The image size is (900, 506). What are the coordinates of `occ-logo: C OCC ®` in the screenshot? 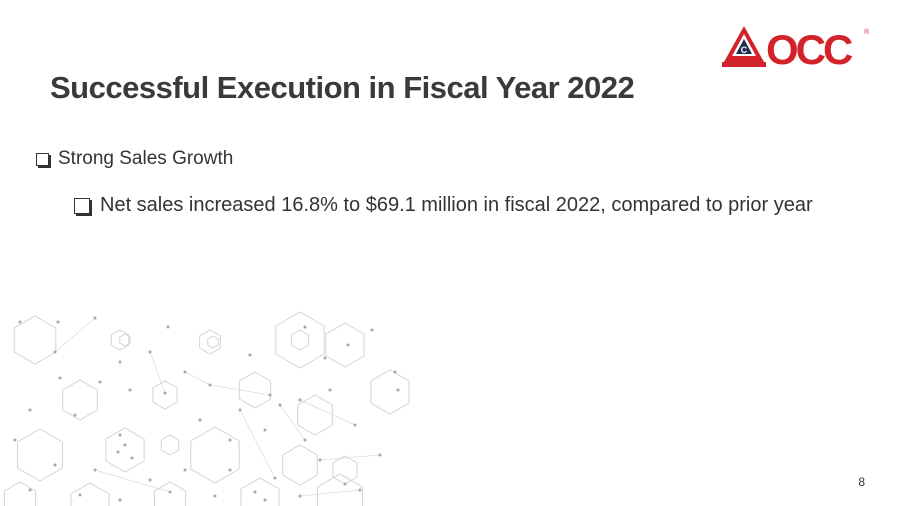 It's located at (796, 48).